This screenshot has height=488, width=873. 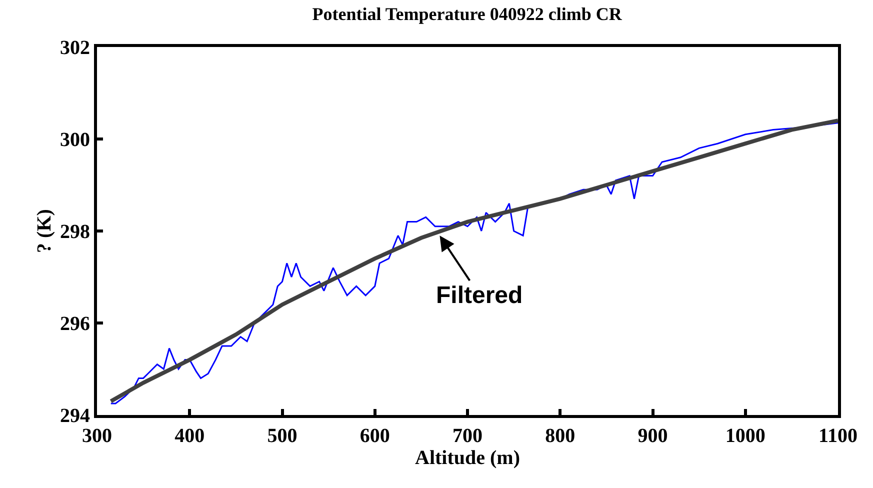 I want to click on x-tick-label: 800, so click(x=560, y=436).